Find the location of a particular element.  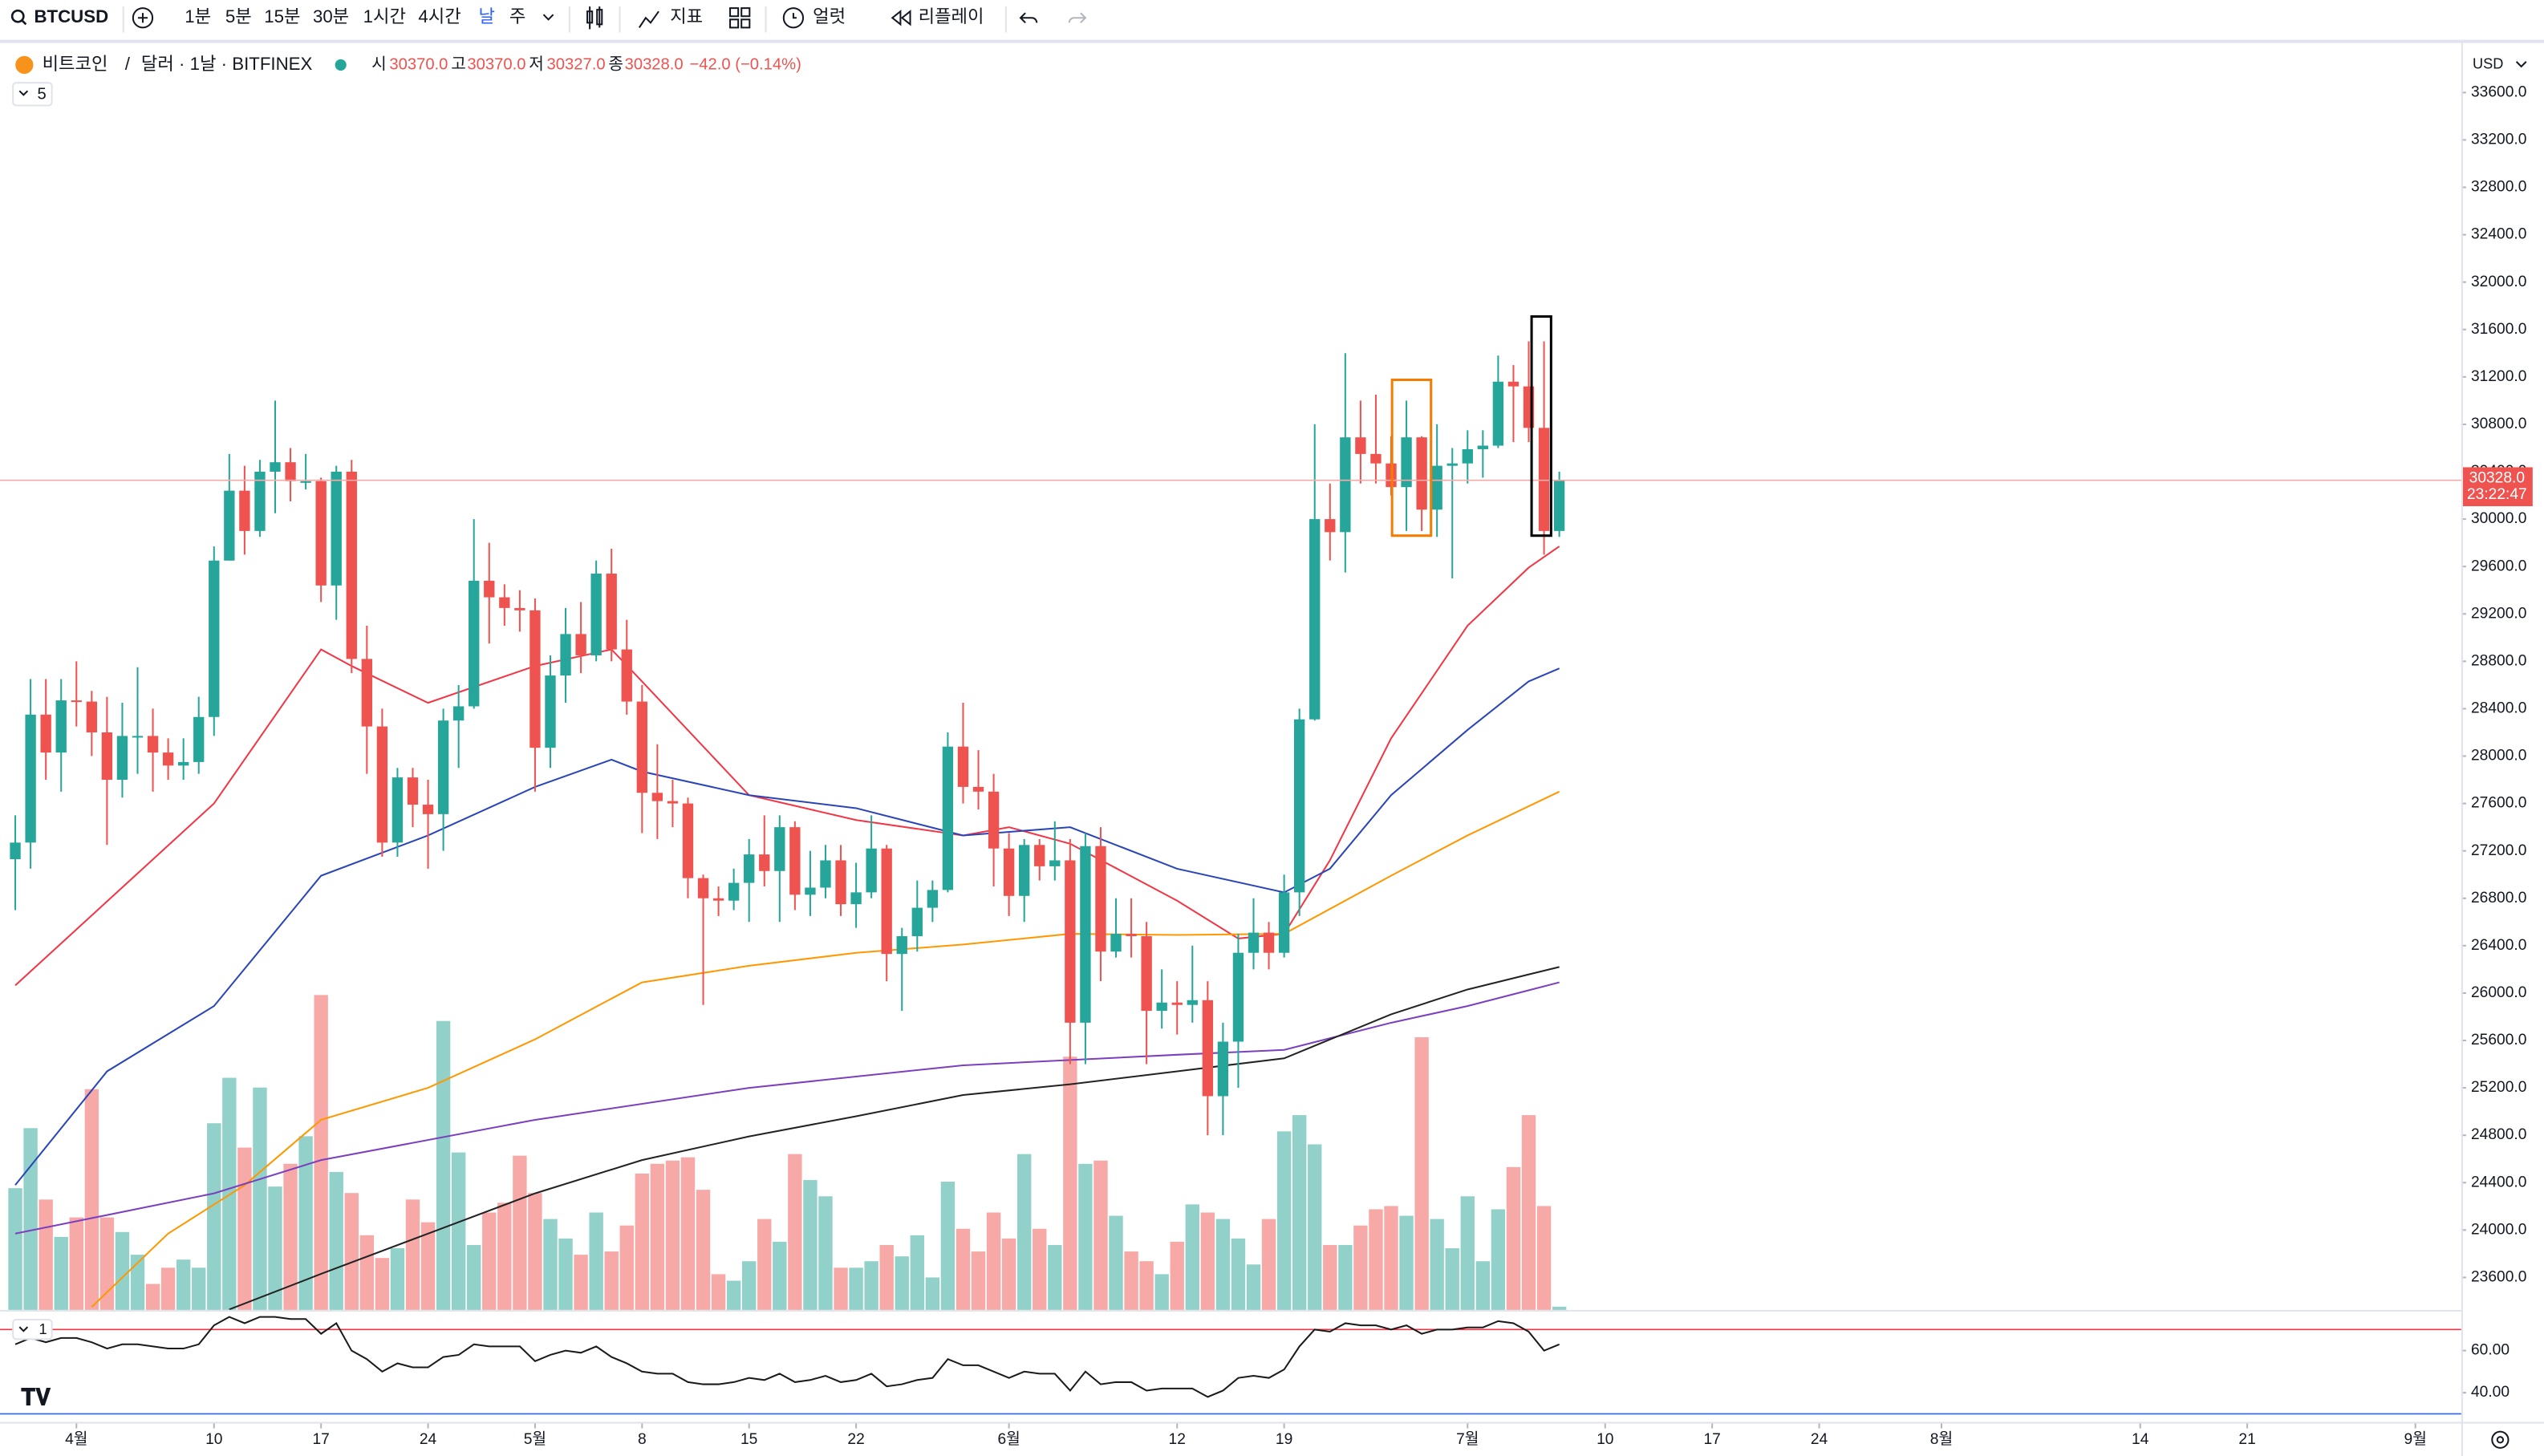

search-icon is located at coordinates (17, 16).